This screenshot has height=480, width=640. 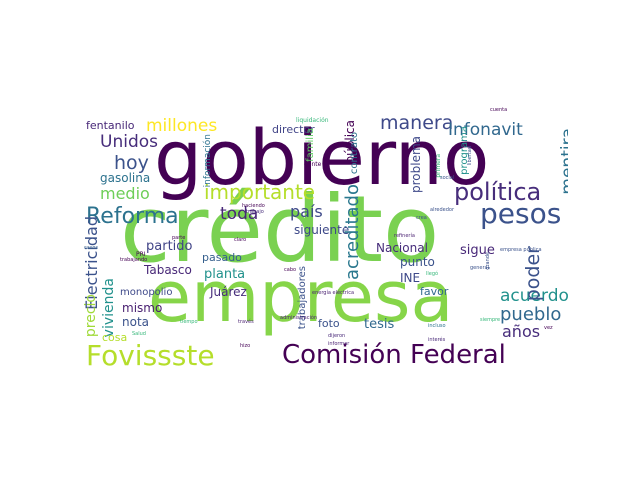 I want to click on word-21: poder, so click(x=533, y=274).